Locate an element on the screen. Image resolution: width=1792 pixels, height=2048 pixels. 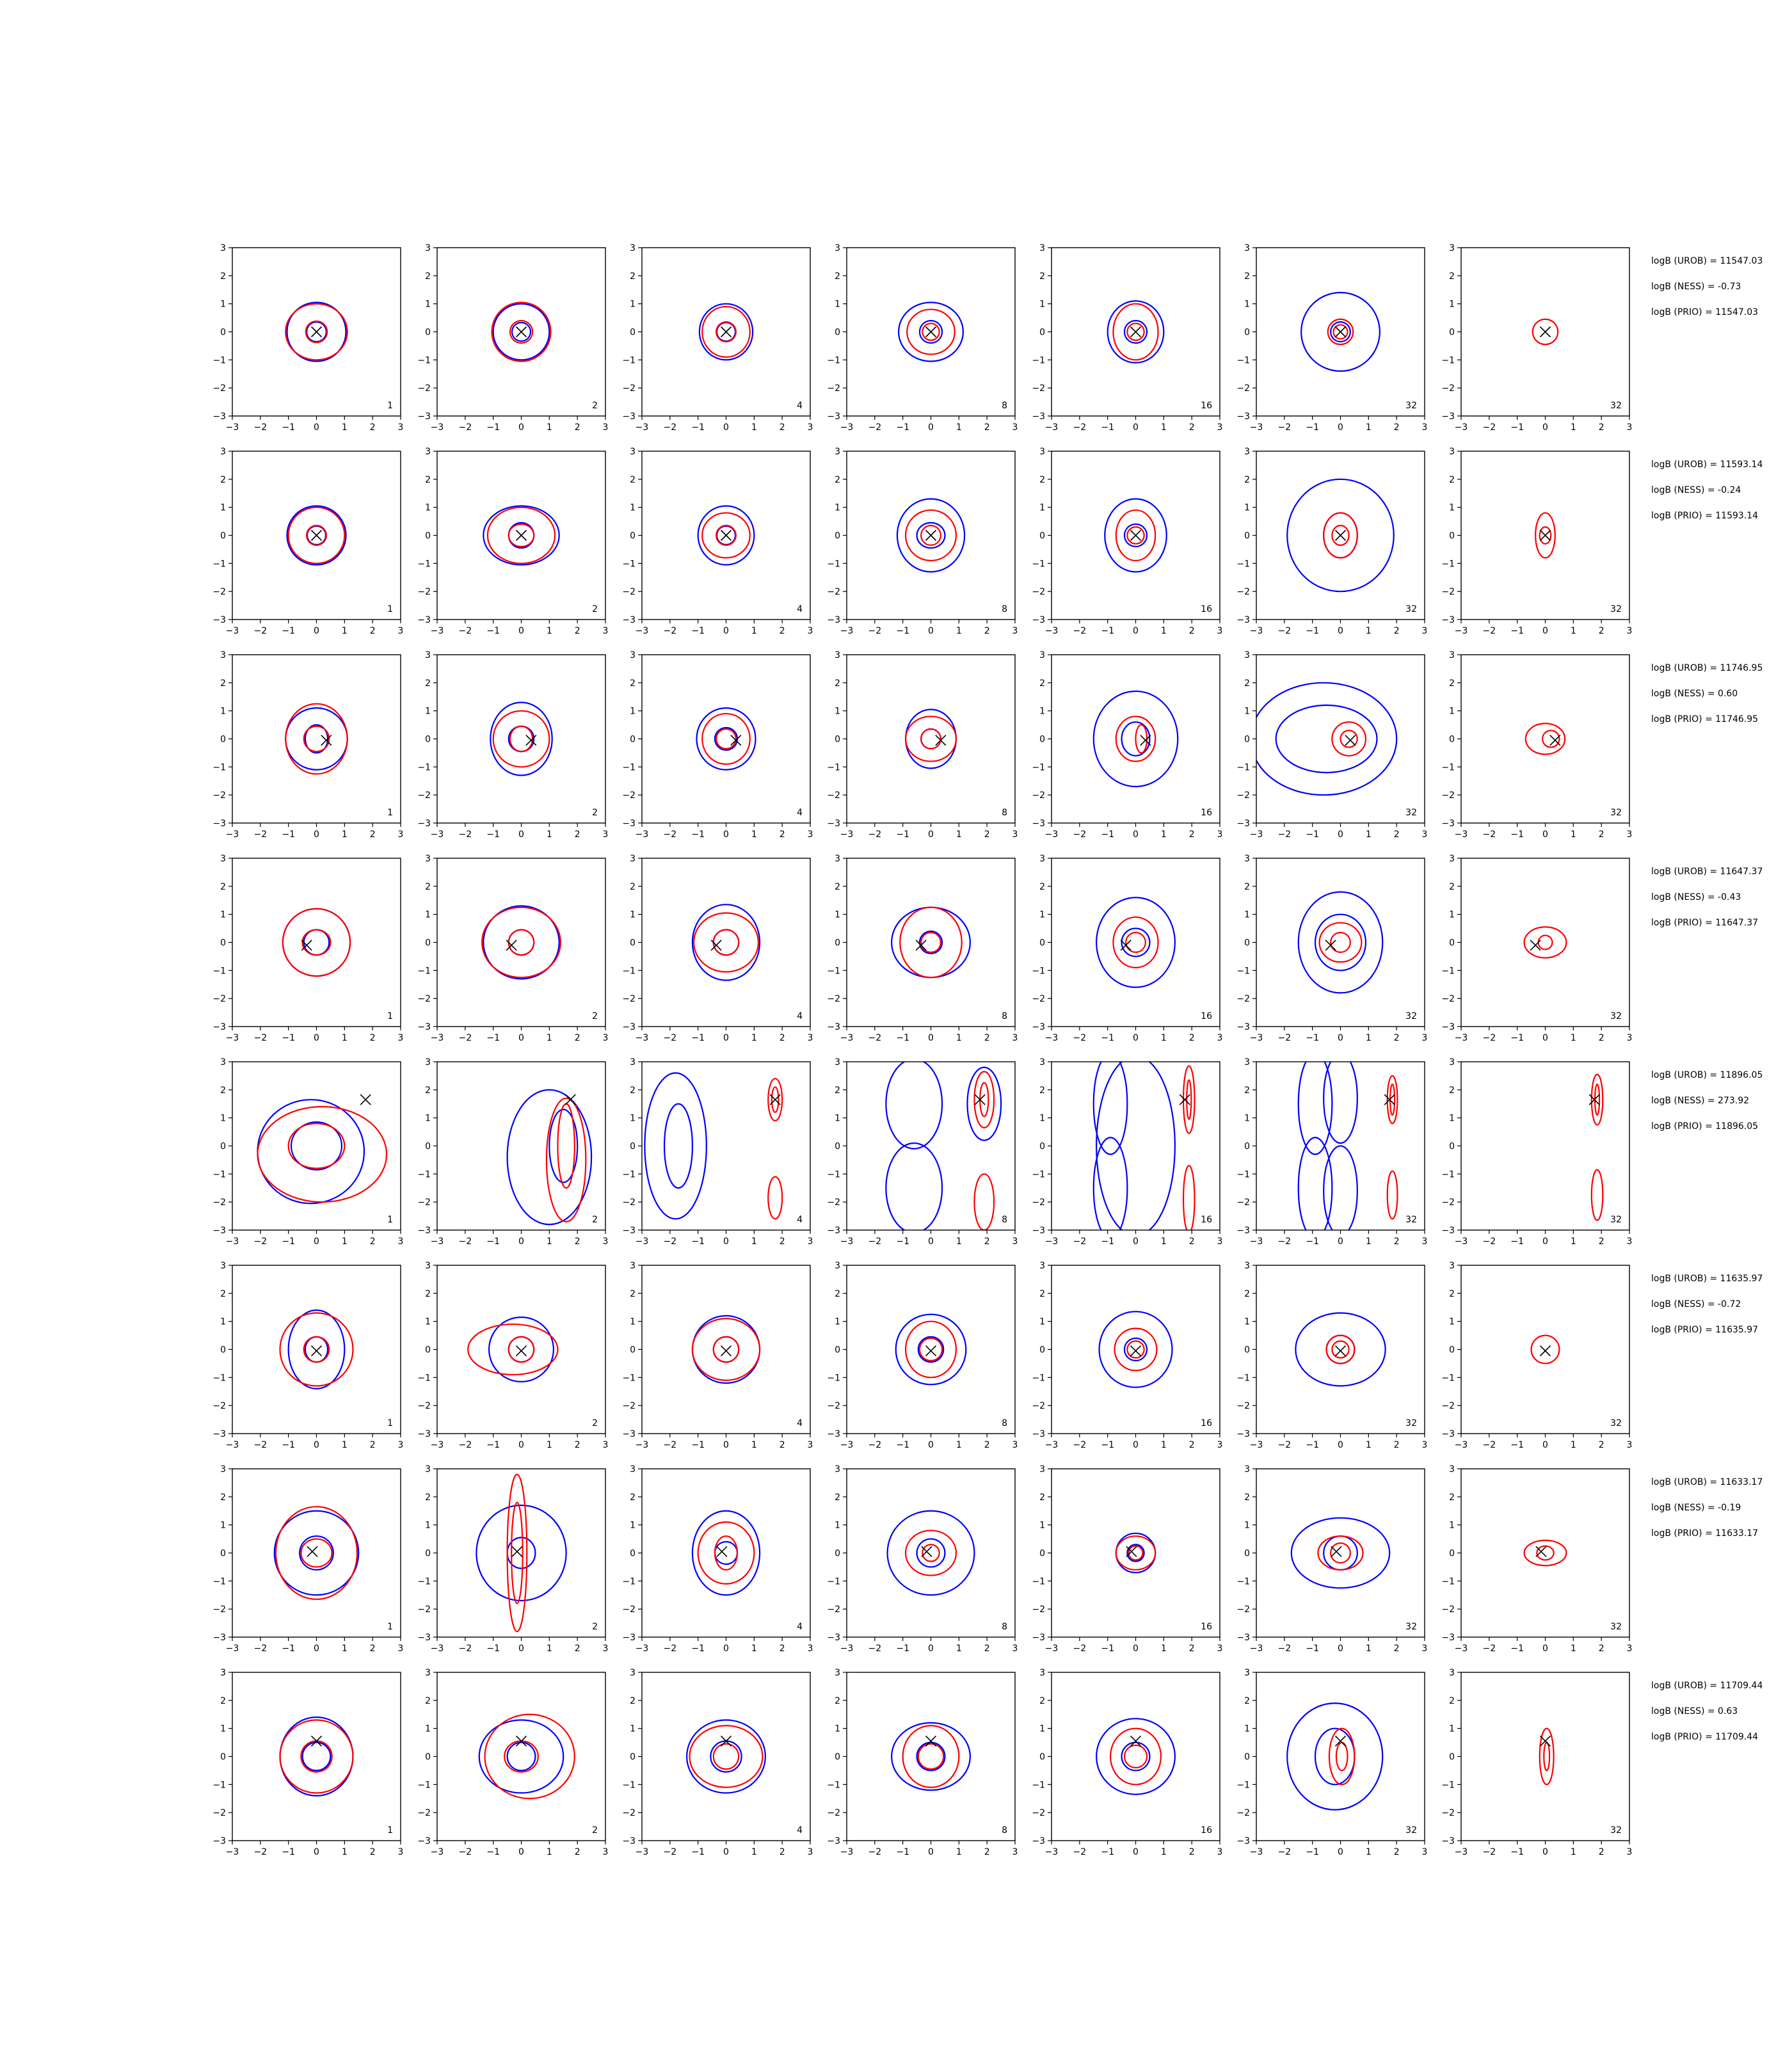
panel-tag: 16 is located at coordinates (1206, 813).